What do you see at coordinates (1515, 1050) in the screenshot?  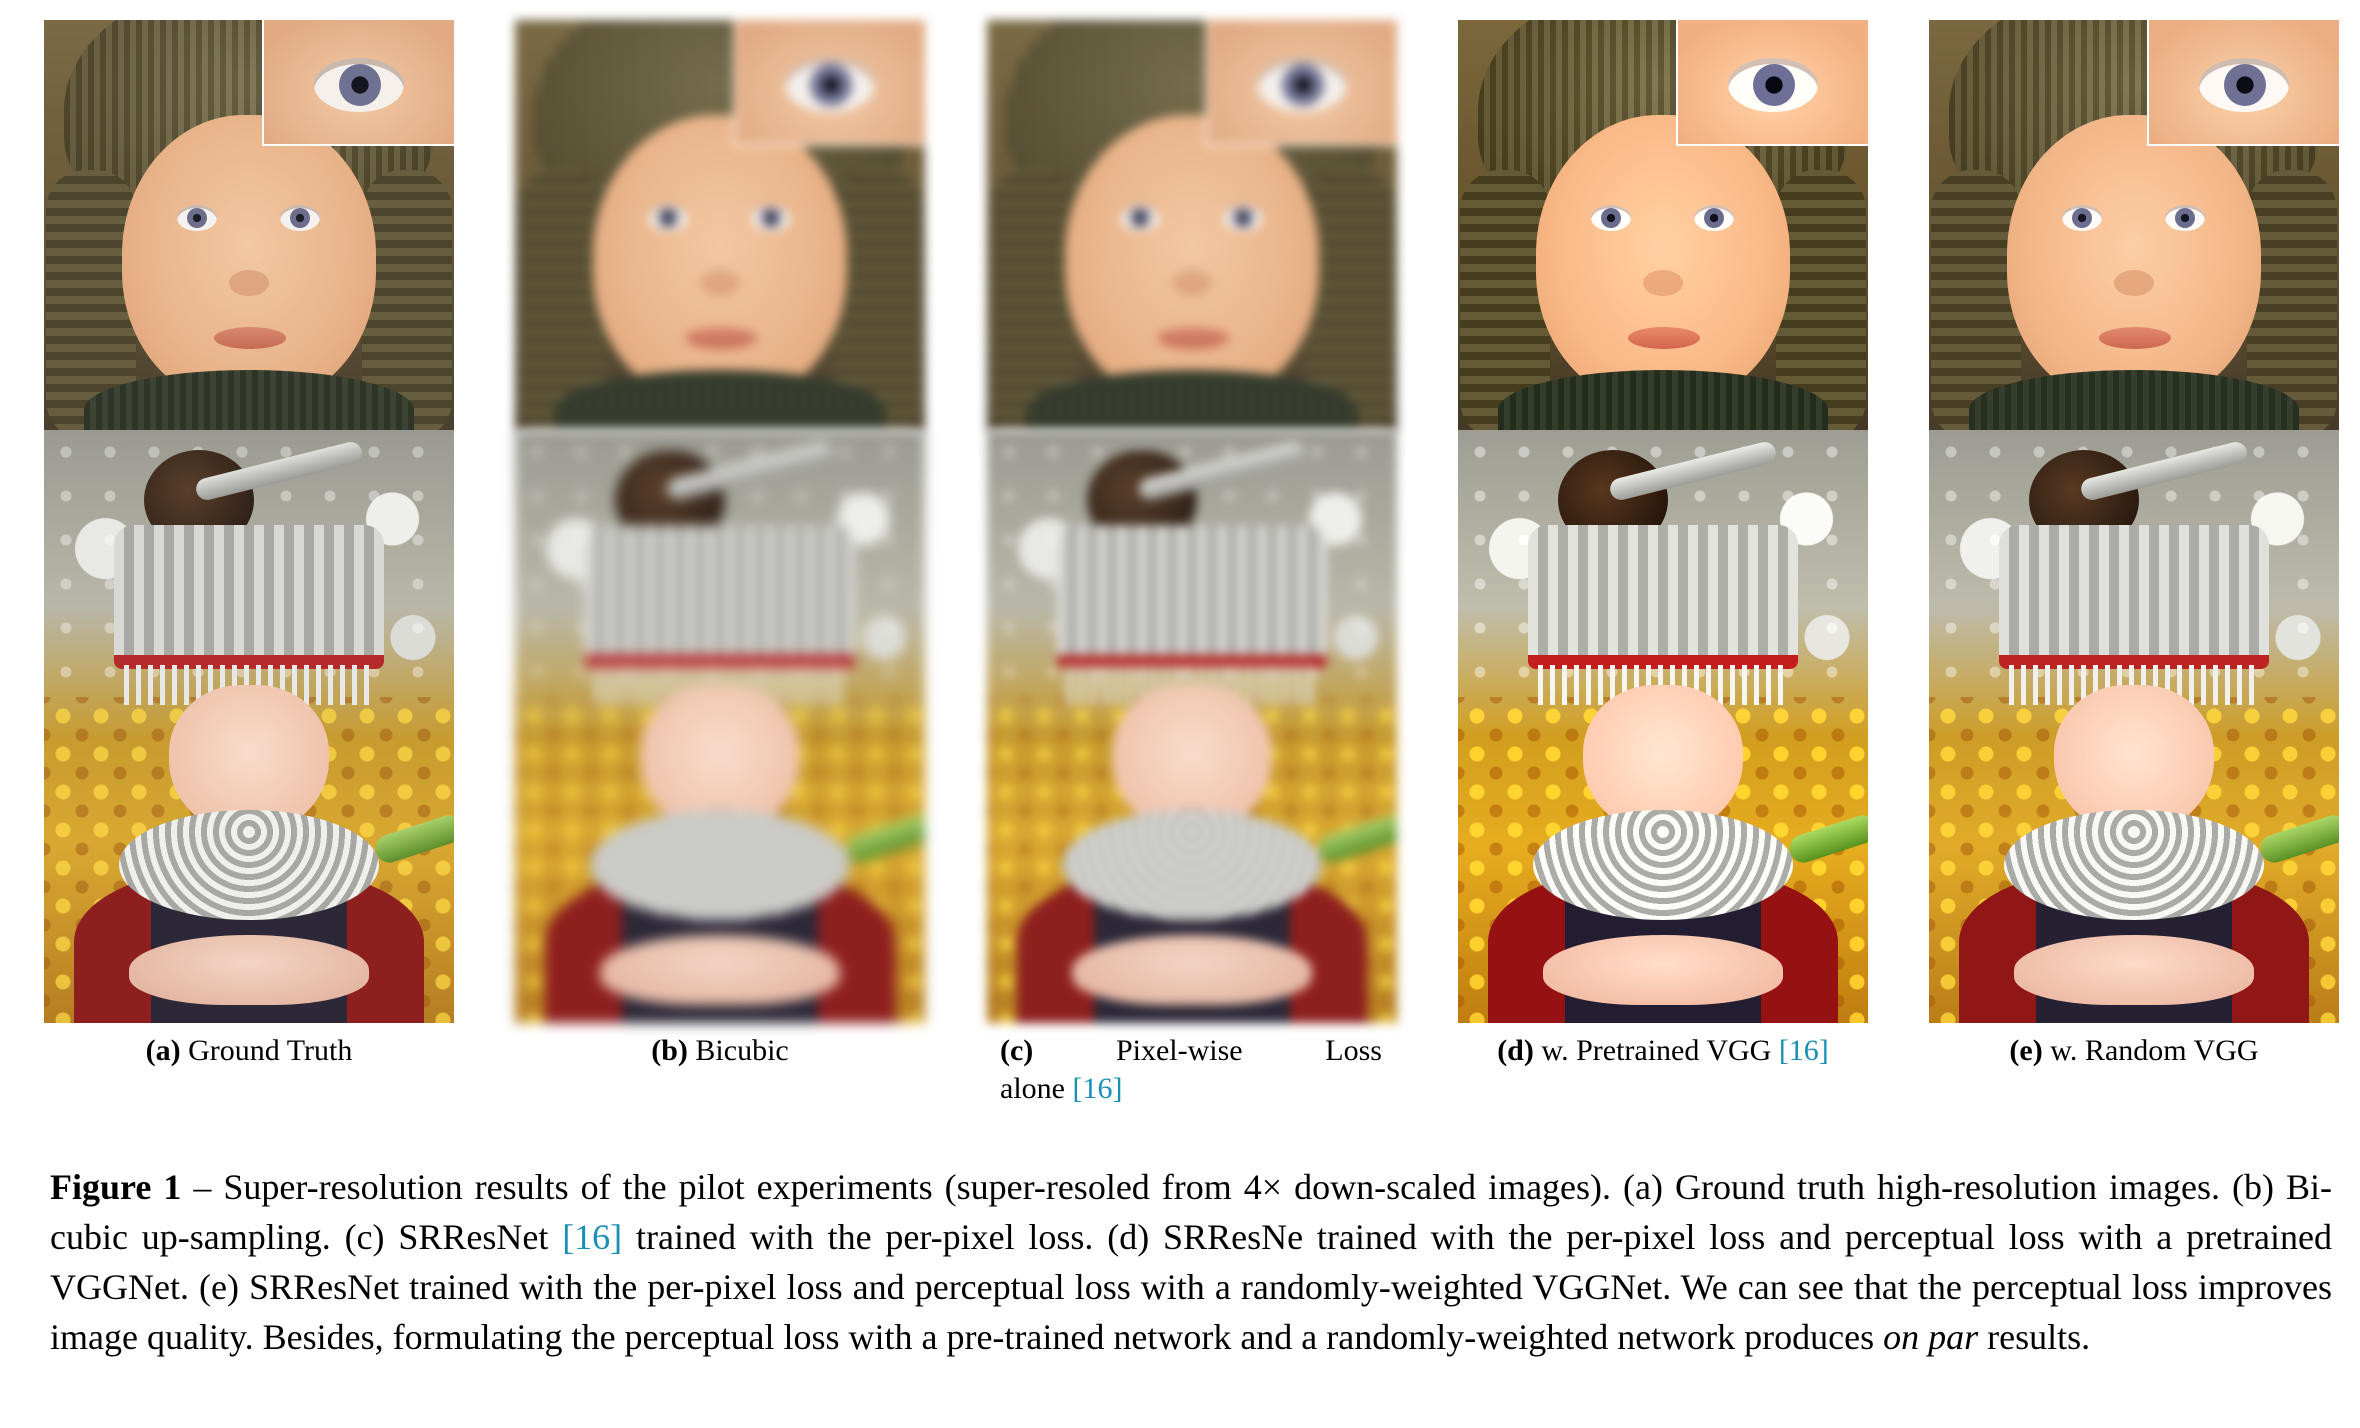 I see `subcaption-letter: (d)` at bounding box center [1515, 1050].